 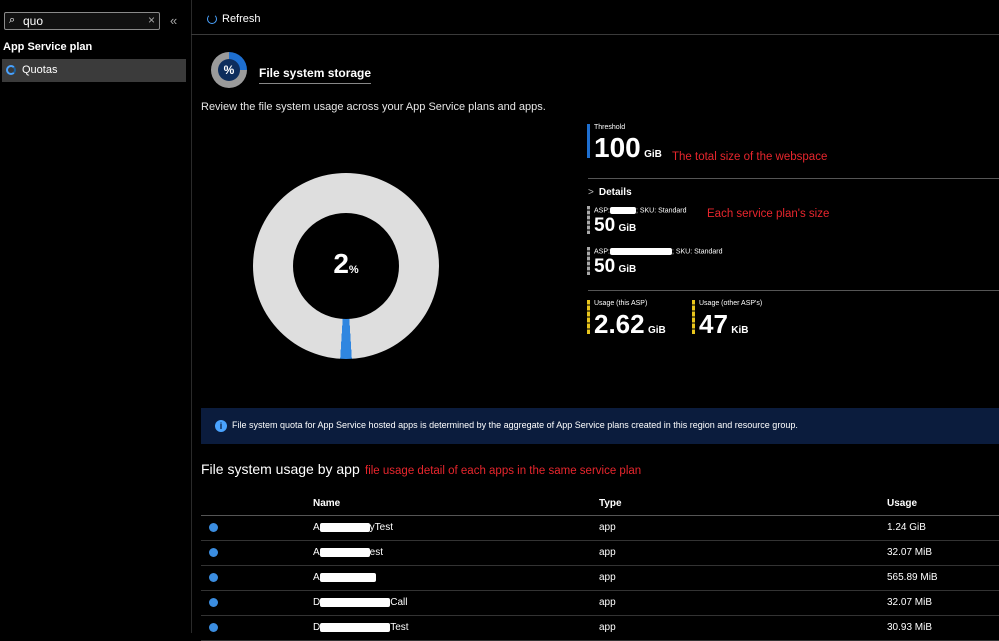 I want to click on usage-other-unit: KiB, so click(x=740, y=330).